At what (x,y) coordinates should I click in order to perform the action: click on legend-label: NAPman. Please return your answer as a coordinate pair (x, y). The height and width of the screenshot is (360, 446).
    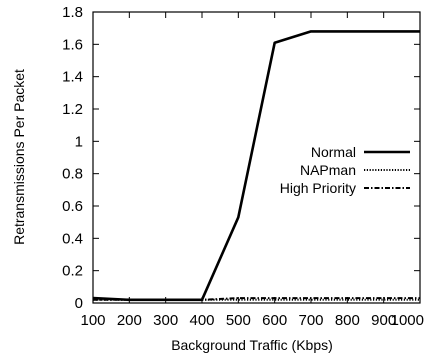
    Looking at the image, I should click on (328, 170).